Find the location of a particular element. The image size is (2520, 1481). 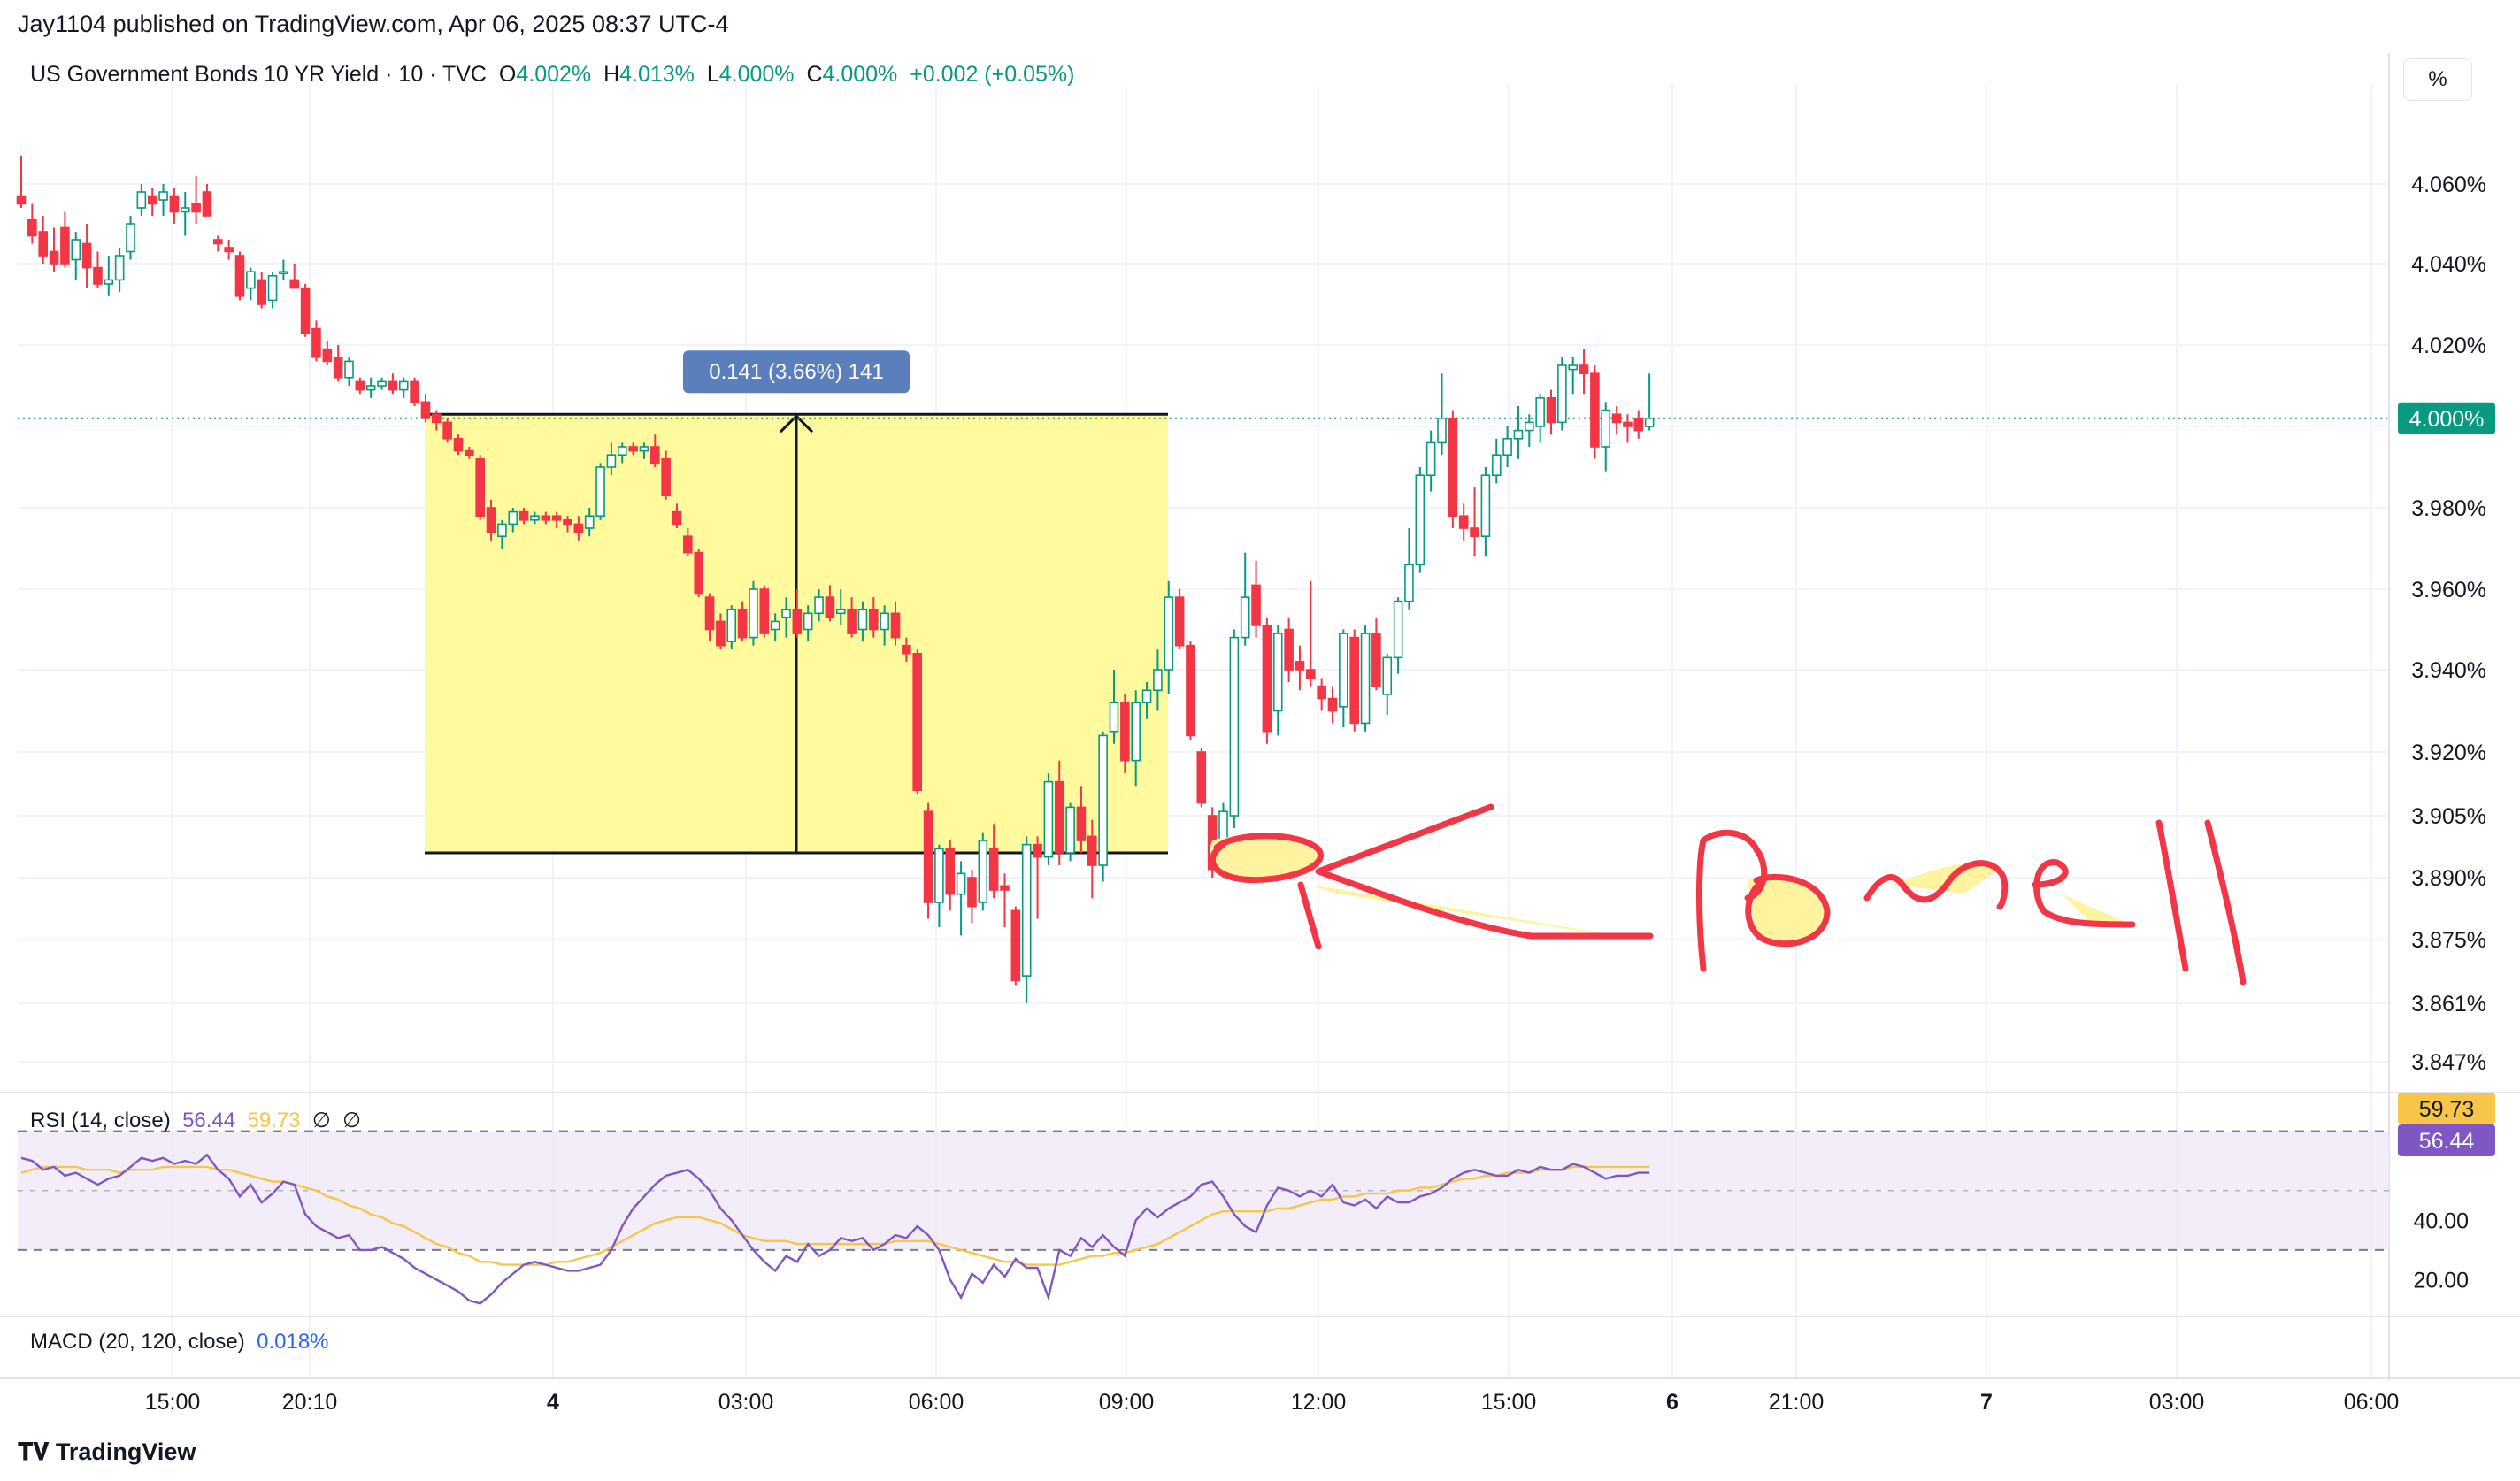

price-tick: 3.980% is located at coordinates (2448, 508).